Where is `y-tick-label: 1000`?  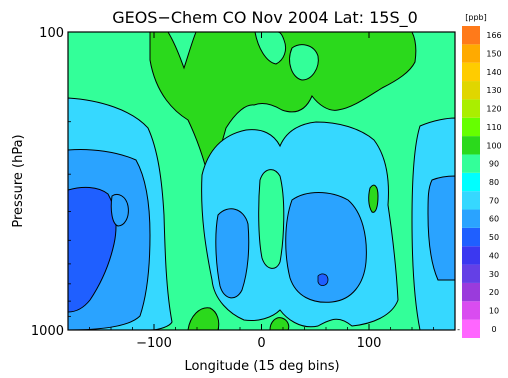 y-tick-label: 1000 is located at coordinates (47, 331).